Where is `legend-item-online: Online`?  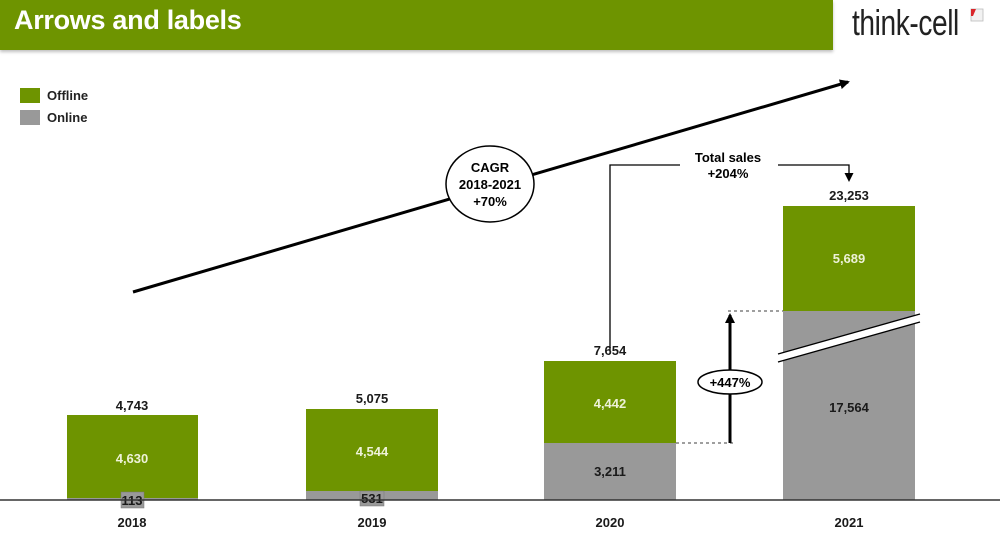 legend-item-online: Online is located at coordinates (54, 117).